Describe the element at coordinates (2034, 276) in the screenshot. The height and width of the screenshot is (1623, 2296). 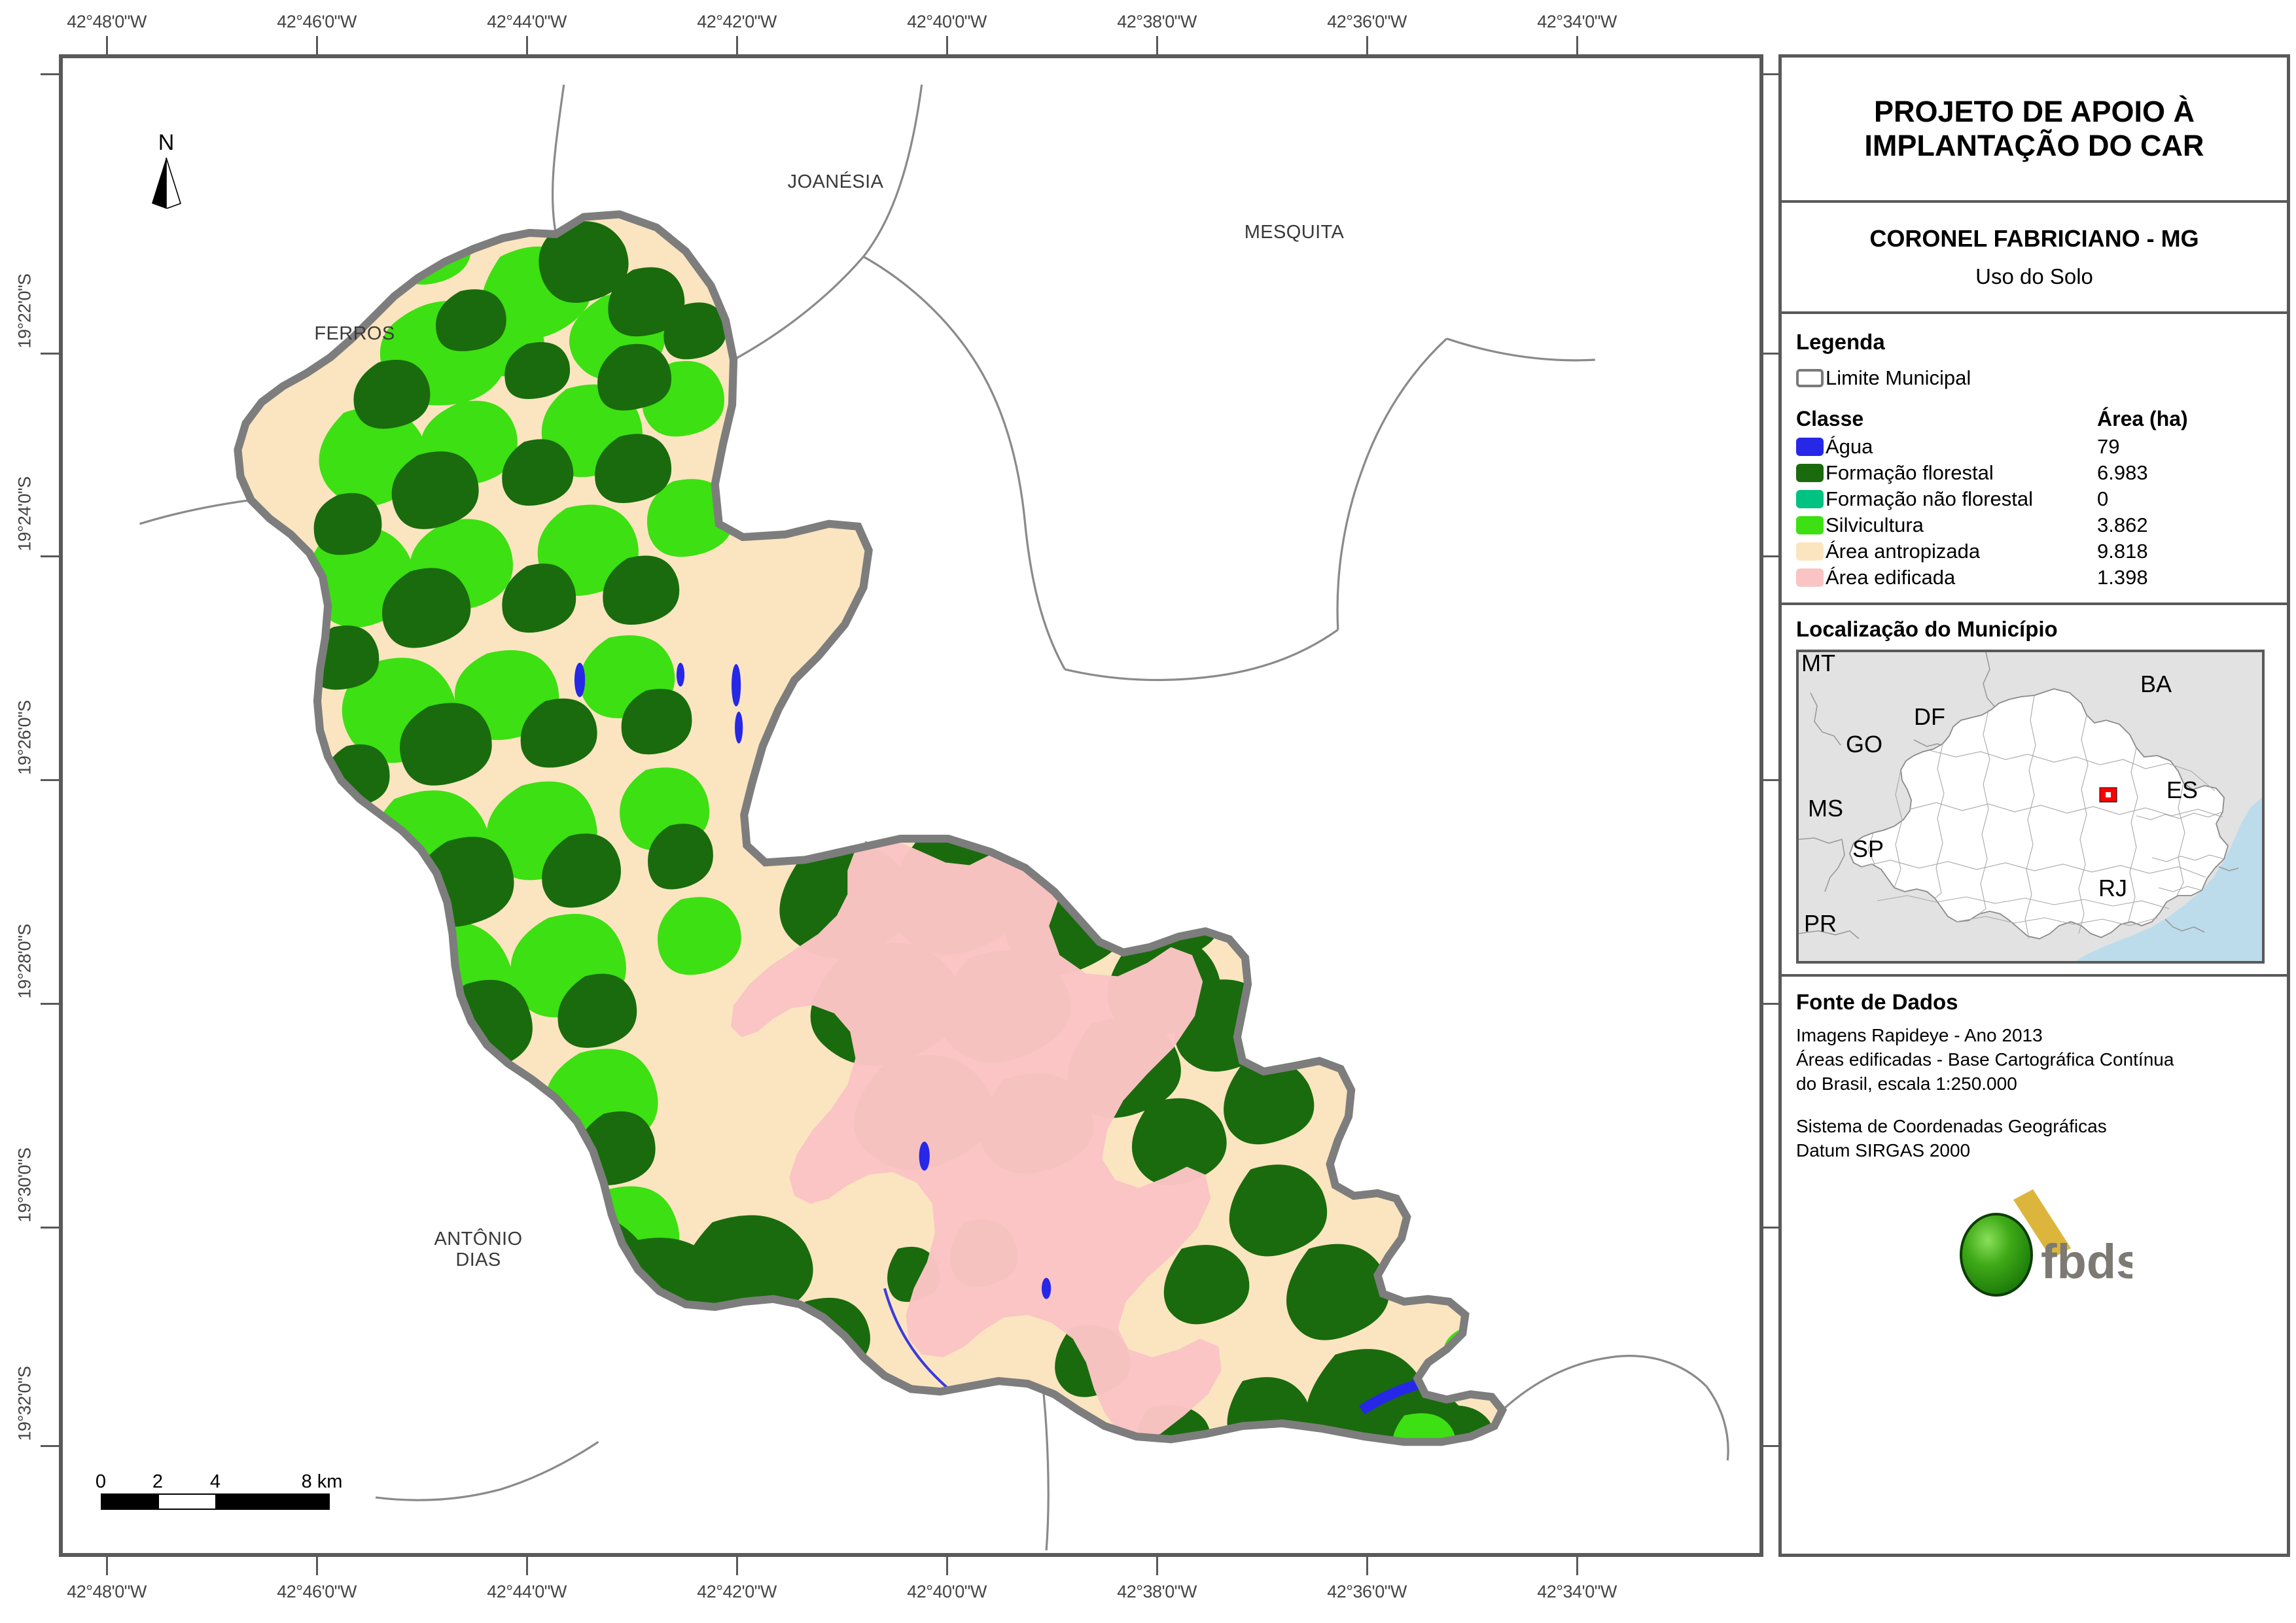
I see `map-subtitle: Uso do Solo` at that location.